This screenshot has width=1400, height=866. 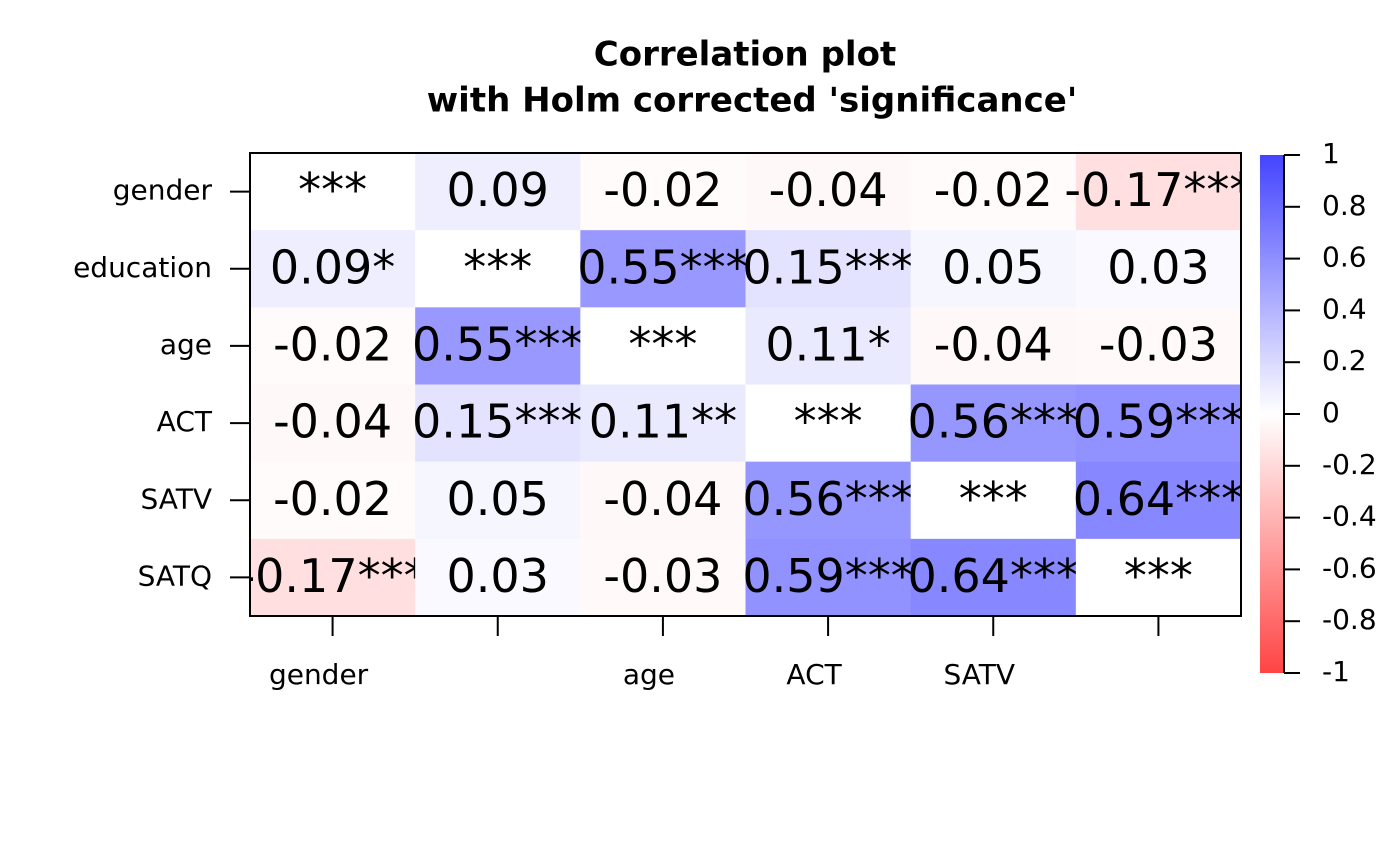 I want to click on cell-label: 0.09, so click(x=498, y=190).